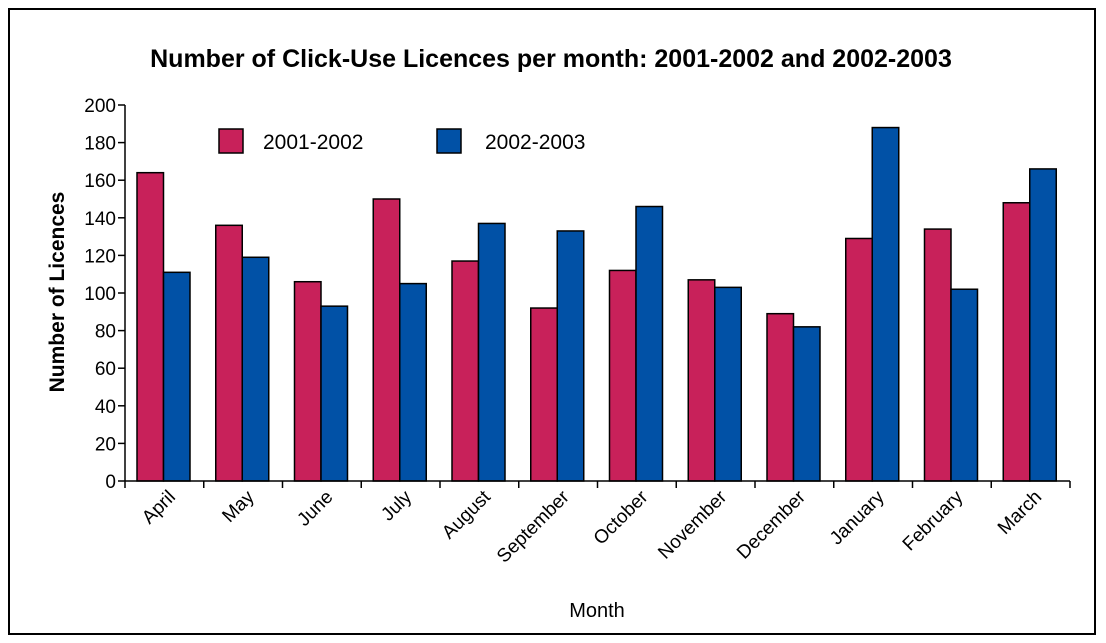 This screenshot has height=643, width=1106. What do you see at coordinates (449, 141) in the screenshot?
I see `legend-swatch-2002-2003` at bounding box center [449, 141].